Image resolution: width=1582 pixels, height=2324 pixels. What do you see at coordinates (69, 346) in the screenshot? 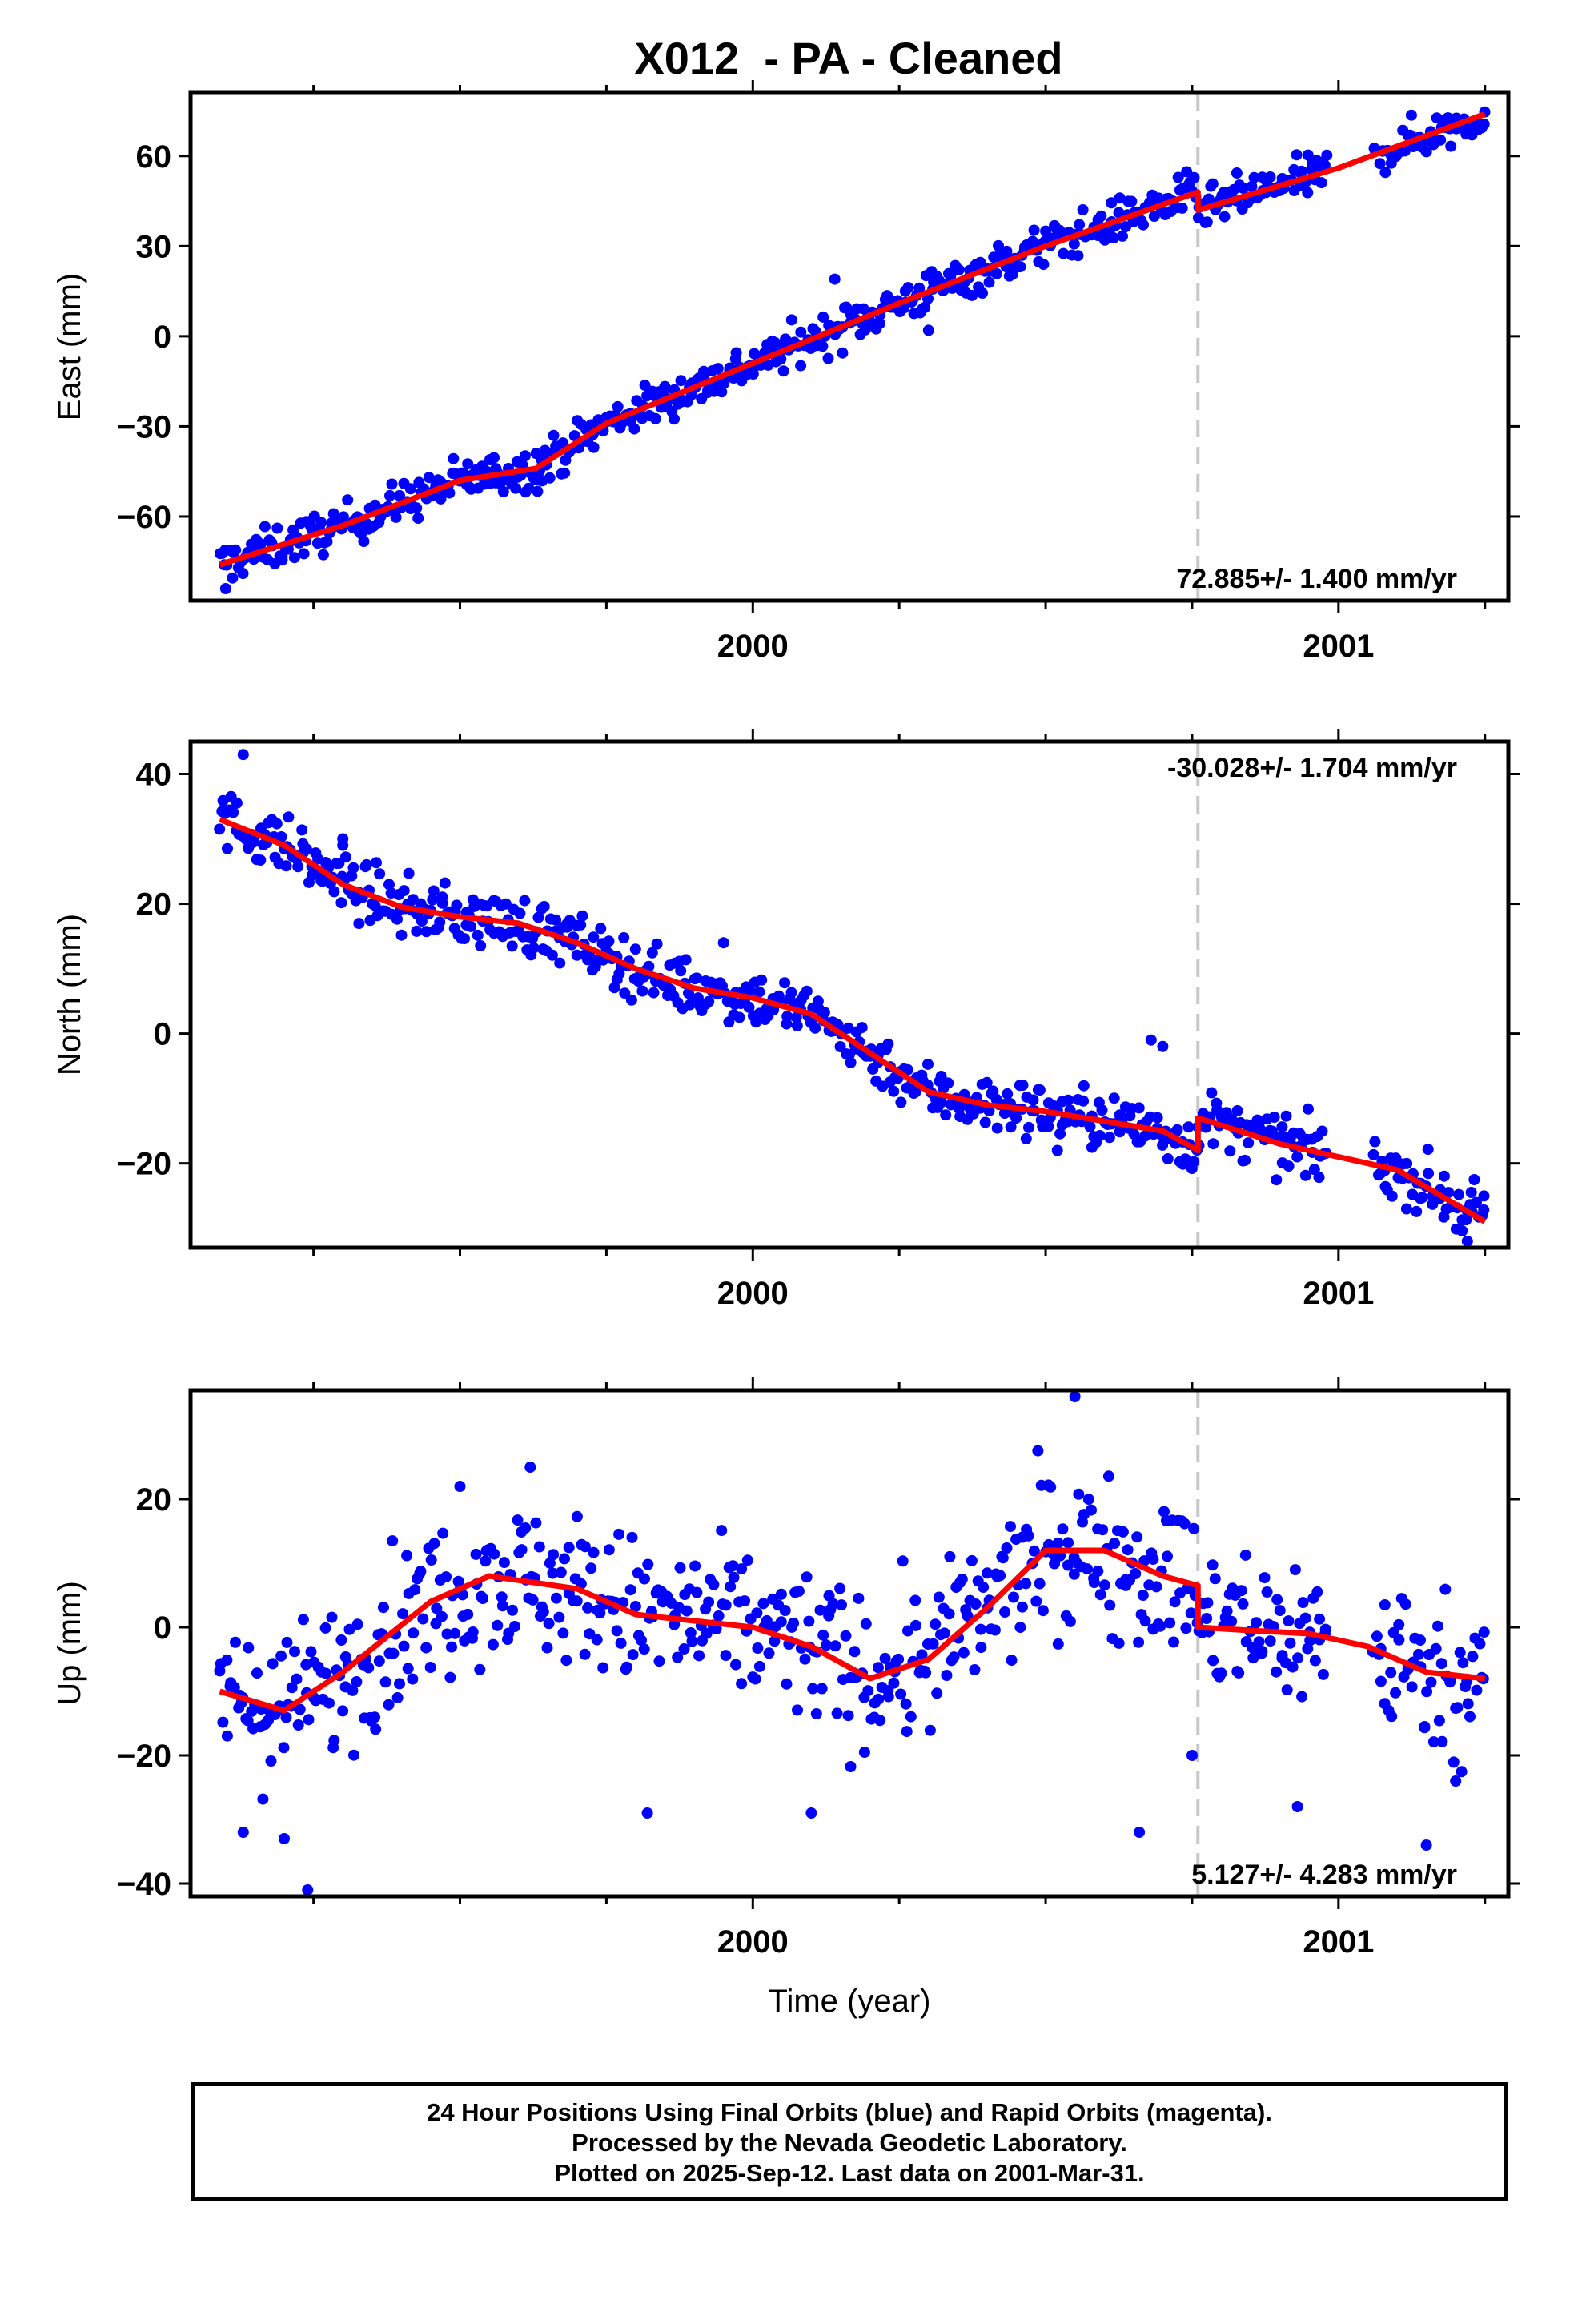
I see `y-axis-label: East (mm)` at bounding box center [69, 346].